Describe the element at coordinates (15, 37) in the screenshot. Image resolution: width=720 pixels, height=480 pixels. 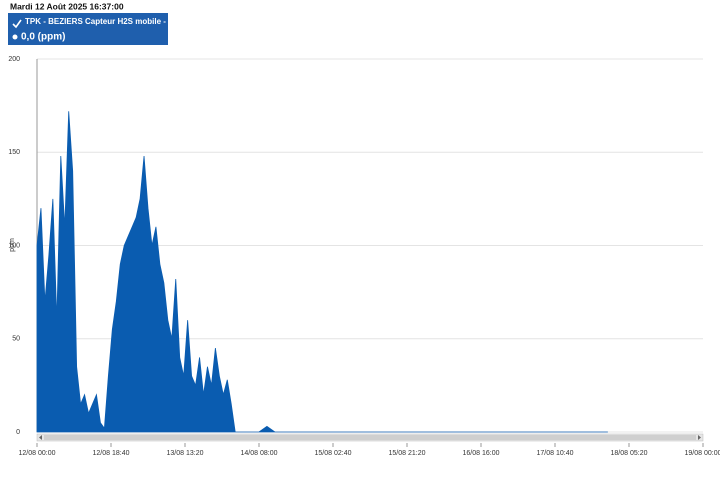
I see `legend-dot` at that location.